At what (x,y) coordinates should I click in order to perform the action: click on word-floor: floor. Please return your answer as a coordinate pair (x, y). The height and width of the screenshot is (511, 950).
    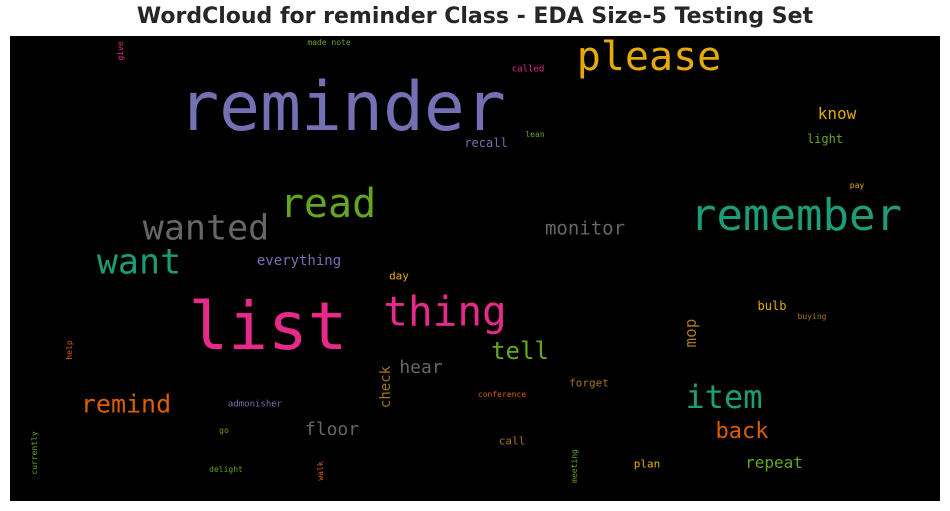
    Looking at the image, I should click on (332, 429).